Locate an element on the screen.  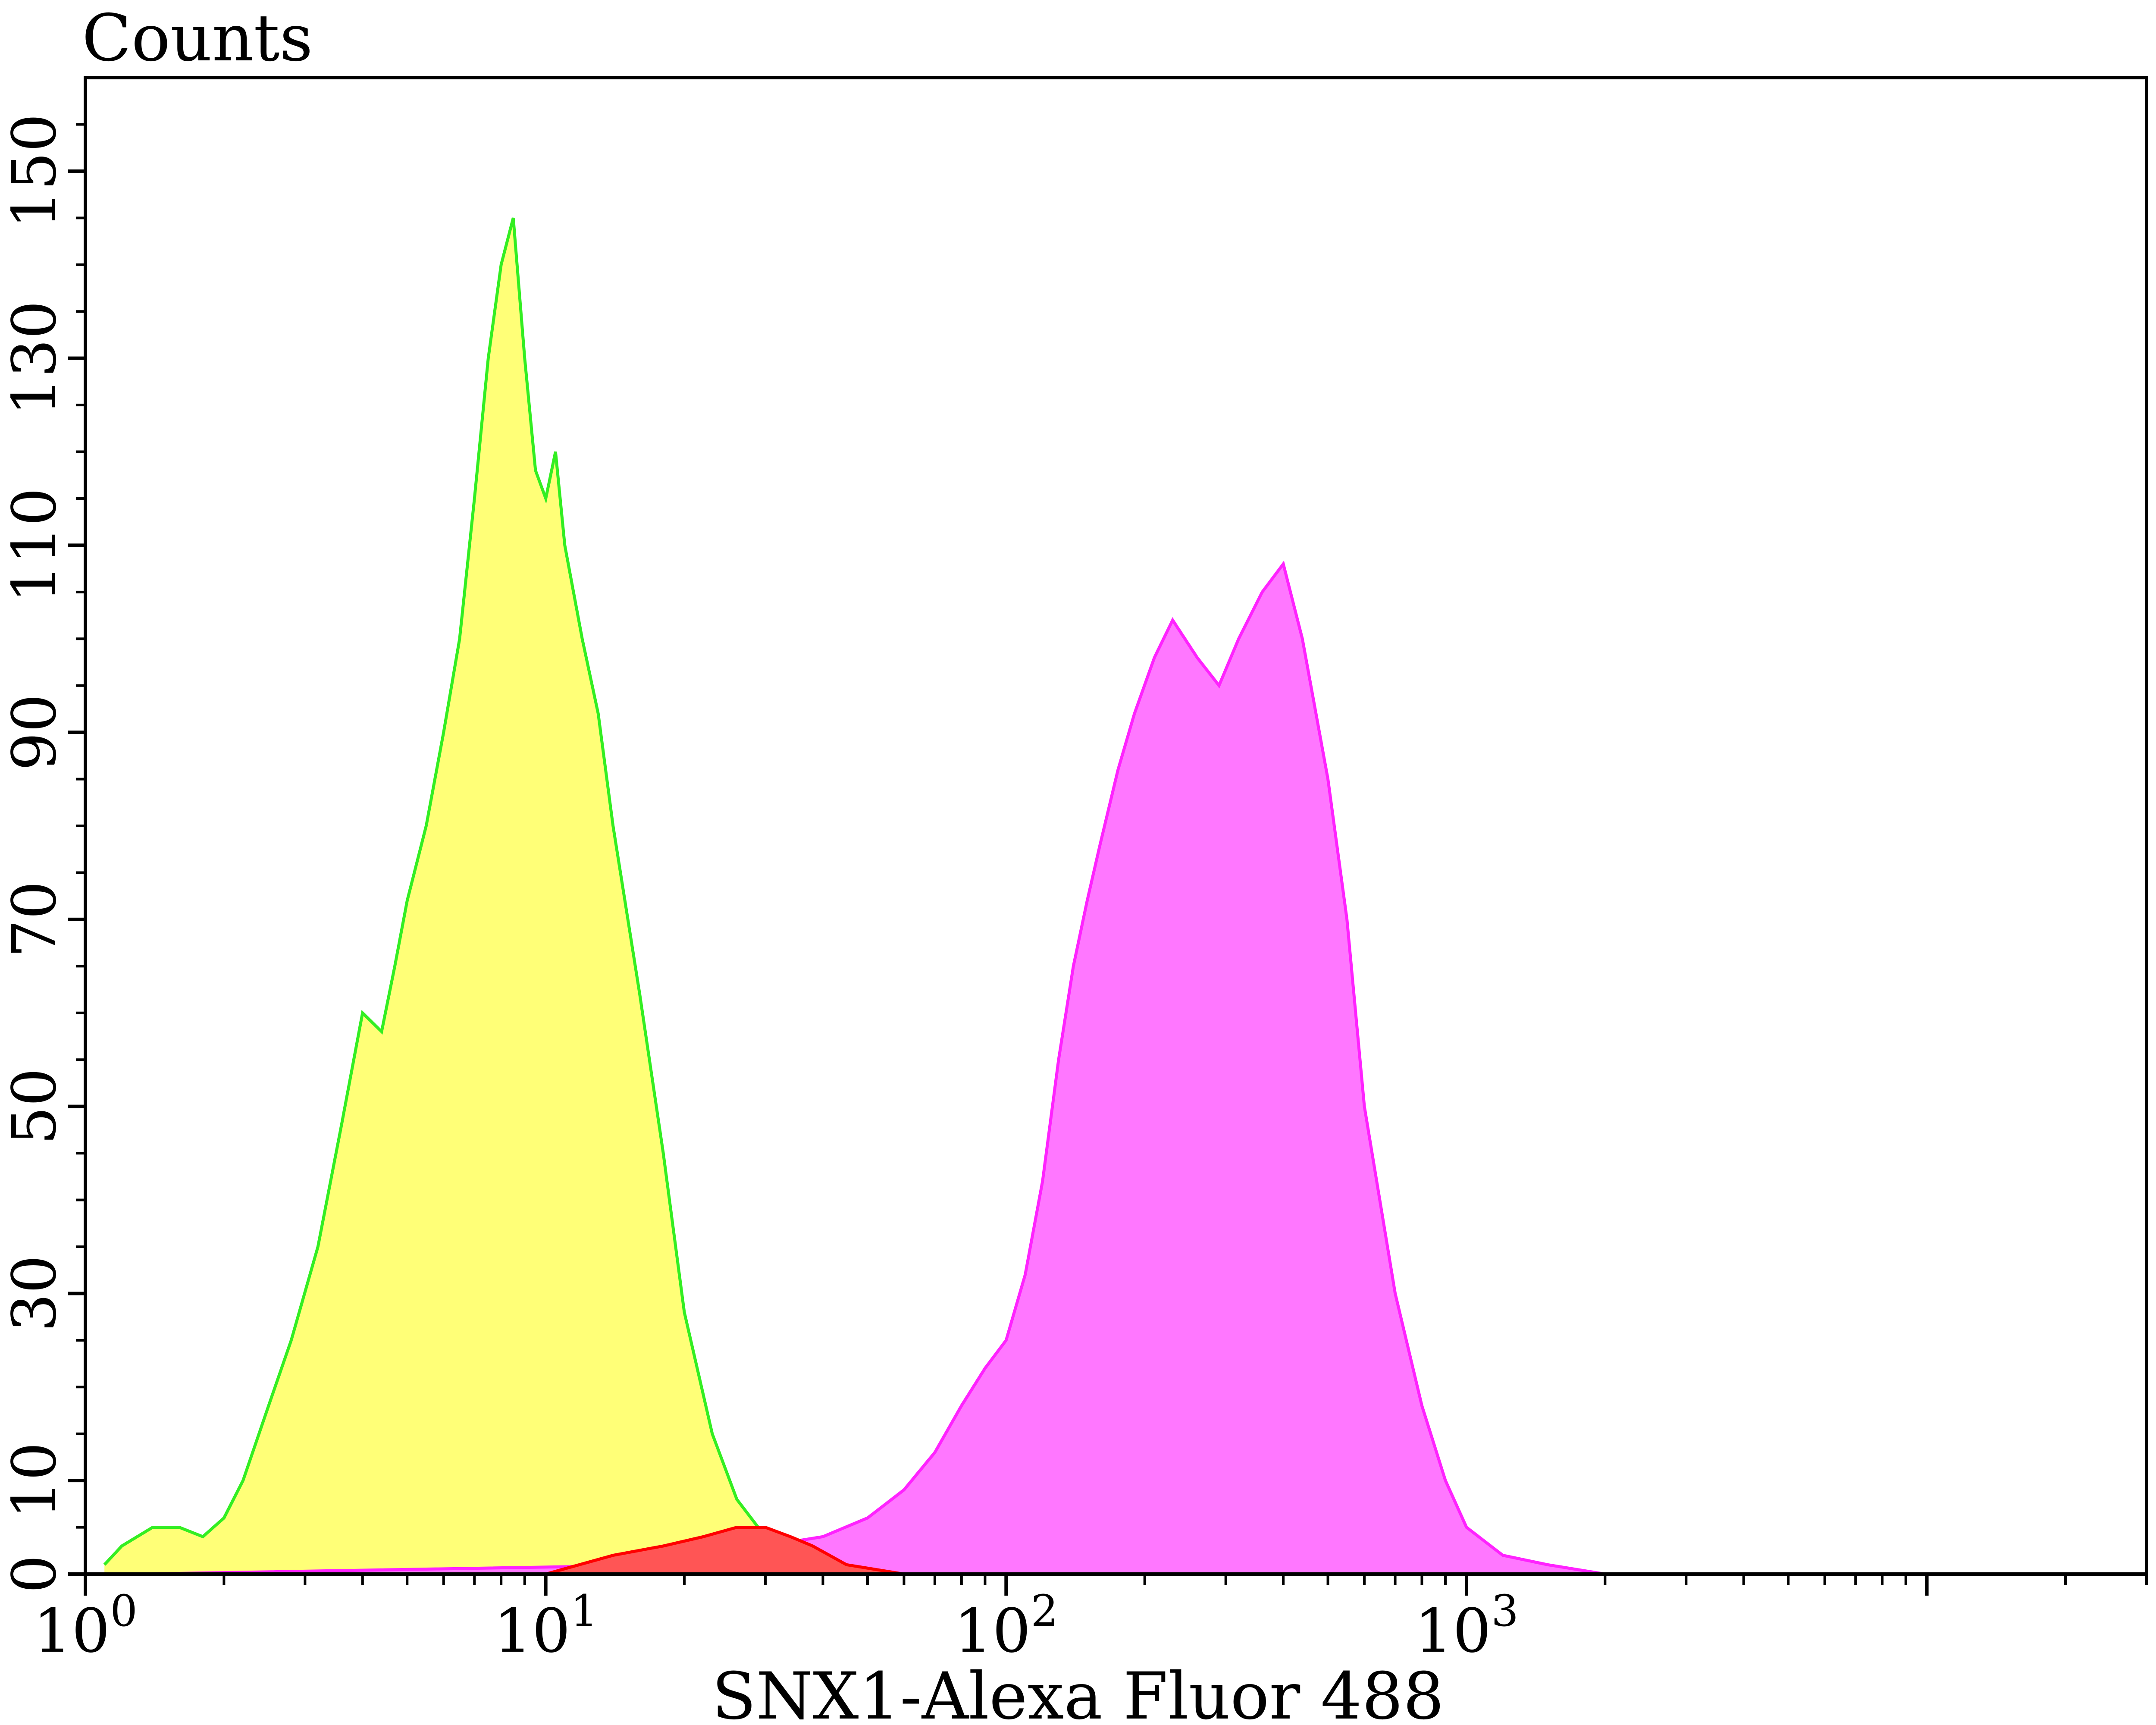
y-axis-label: Counts is located at coordinates (197, 38).